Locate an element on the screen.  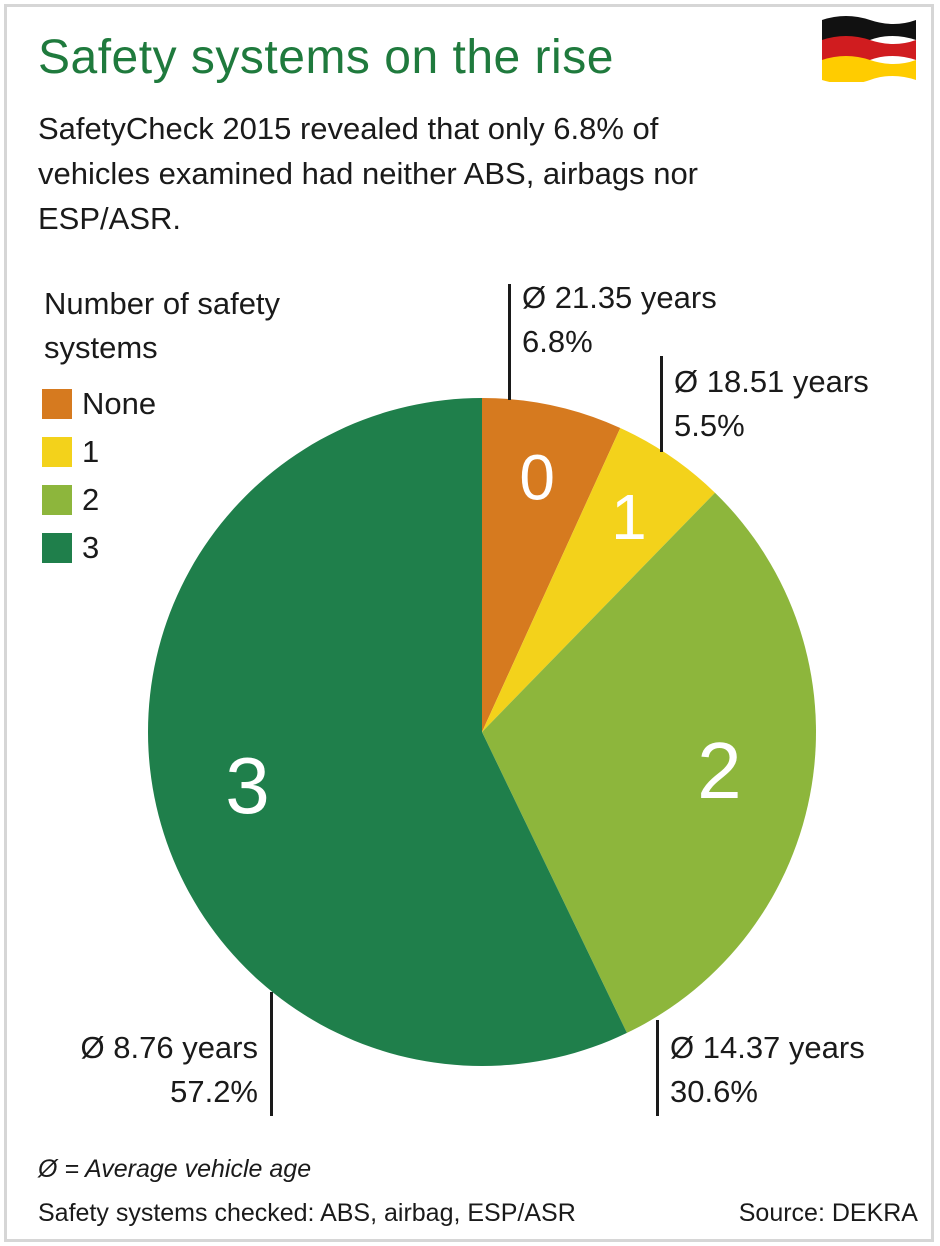
footer-note: Ø = Average vehicle age is located at coordinates (175, 1169).